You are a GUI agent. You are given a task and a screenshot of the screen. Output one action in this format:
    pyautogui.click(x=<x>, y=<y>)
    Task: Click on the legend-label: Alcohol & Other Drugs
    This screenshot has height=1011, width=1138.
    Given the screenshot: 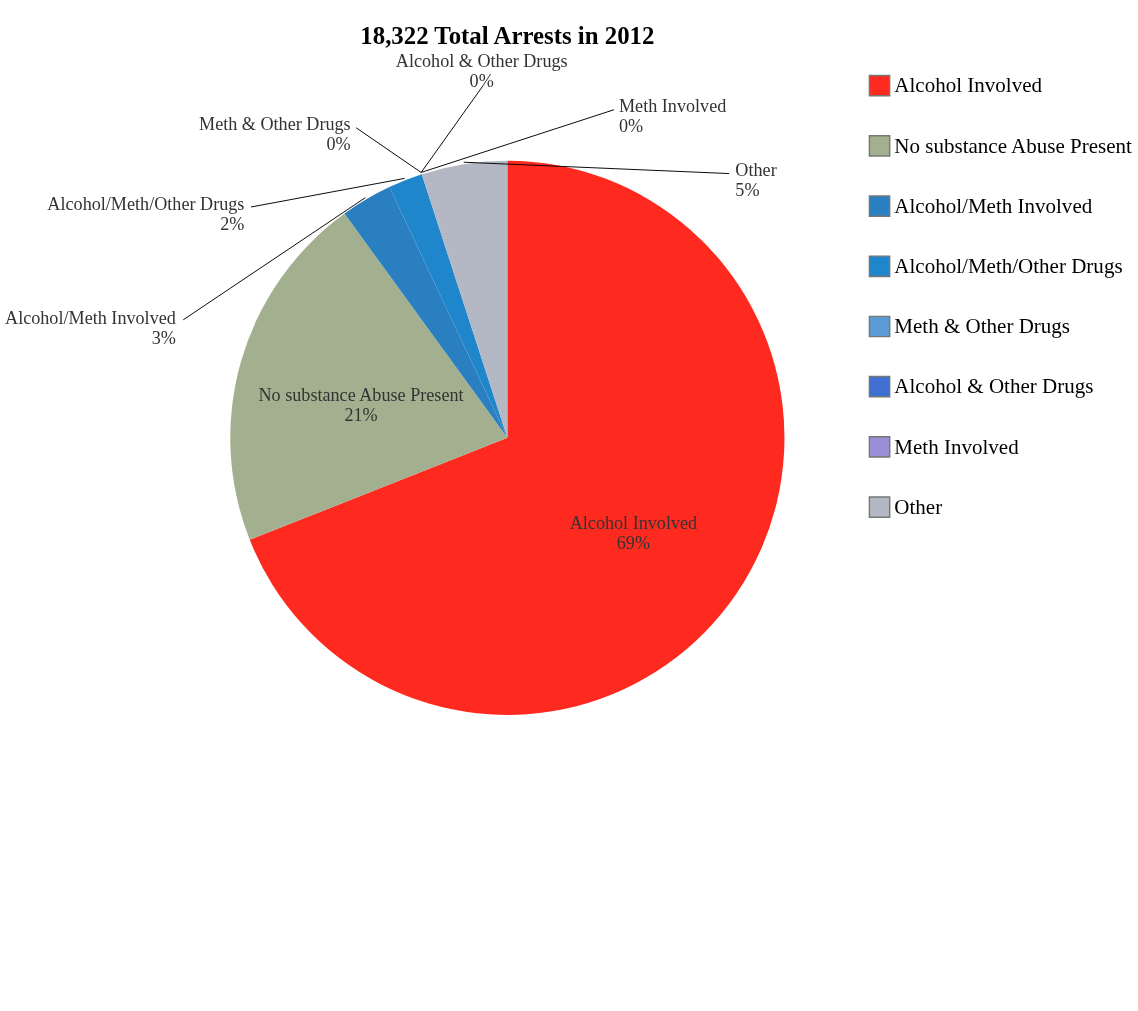 What is the action you would take?
    pyautogui.click(x=994, y=386)
    